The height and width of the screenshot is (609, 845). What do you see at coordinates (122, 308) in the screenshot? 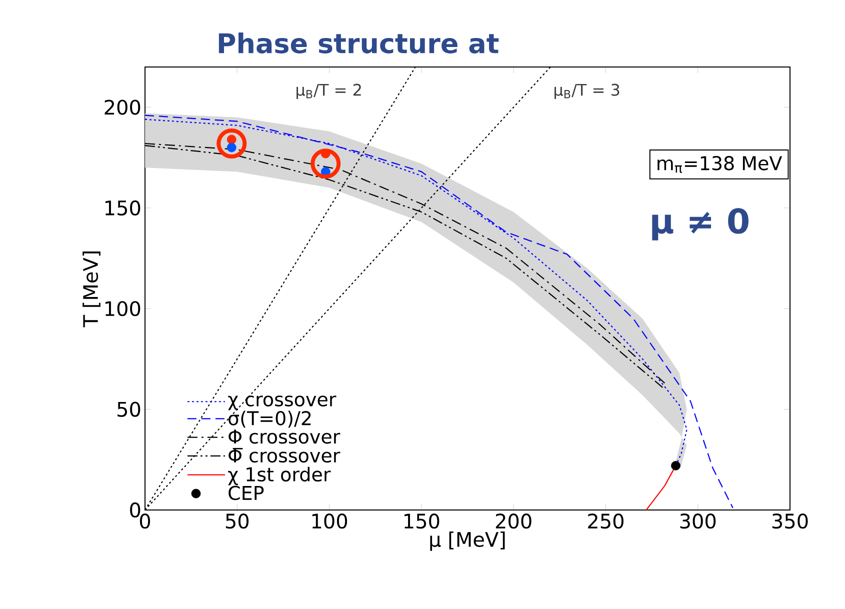
I see `y-tick-label: 100` at bounding box center [122, 308].